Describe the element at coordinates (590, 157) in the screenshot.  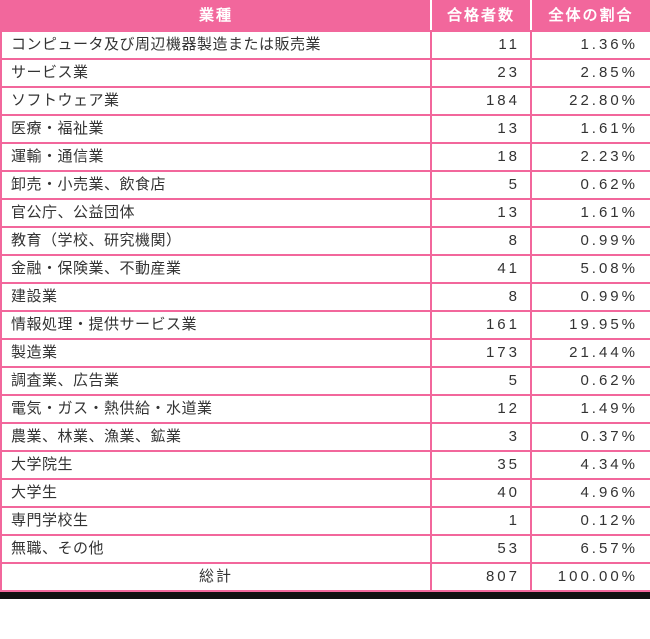
I see `percent-cell: 2.23%` at that location.